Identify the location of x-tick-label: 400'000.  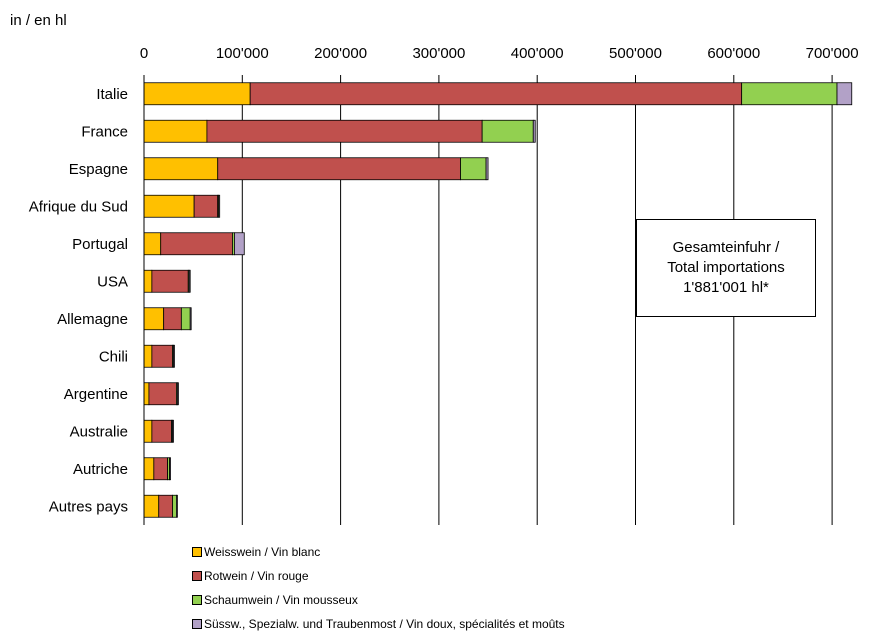
(537, 53).